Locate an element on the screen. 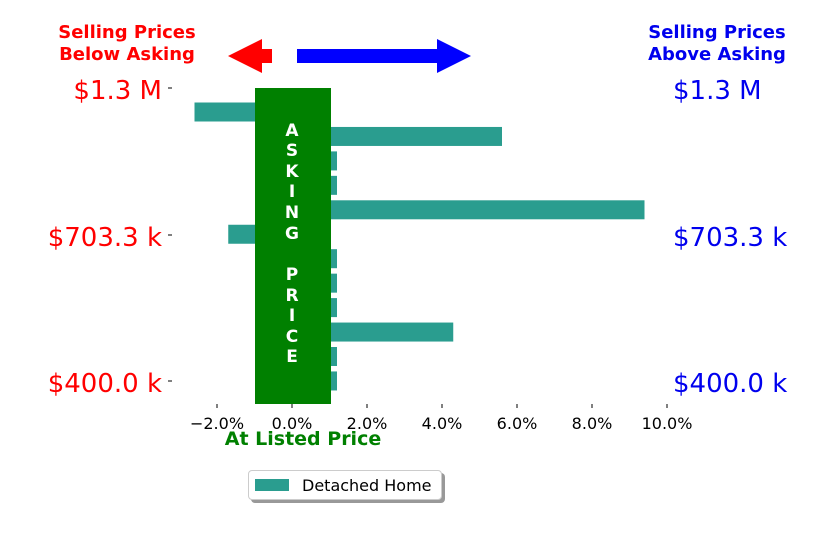 This screenshot has width=834, height=541. x-tick-label: 4.0% is located at coordinates (442, 423).